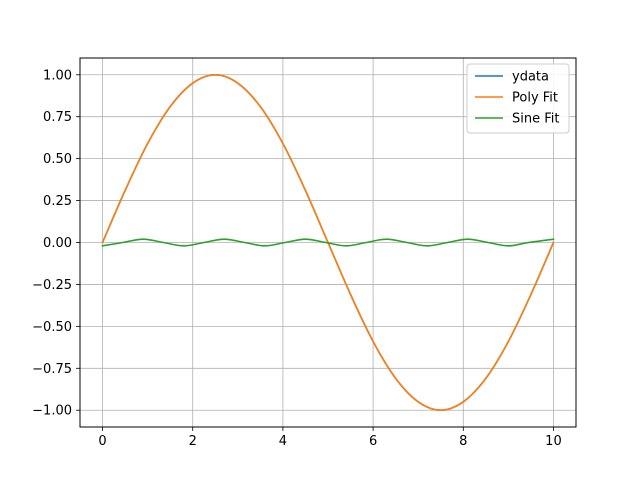 The width and height of the screenshot is (640, 480). I want to click on legend: ydata Poly Fit Sine Fit, so click(518, 98).